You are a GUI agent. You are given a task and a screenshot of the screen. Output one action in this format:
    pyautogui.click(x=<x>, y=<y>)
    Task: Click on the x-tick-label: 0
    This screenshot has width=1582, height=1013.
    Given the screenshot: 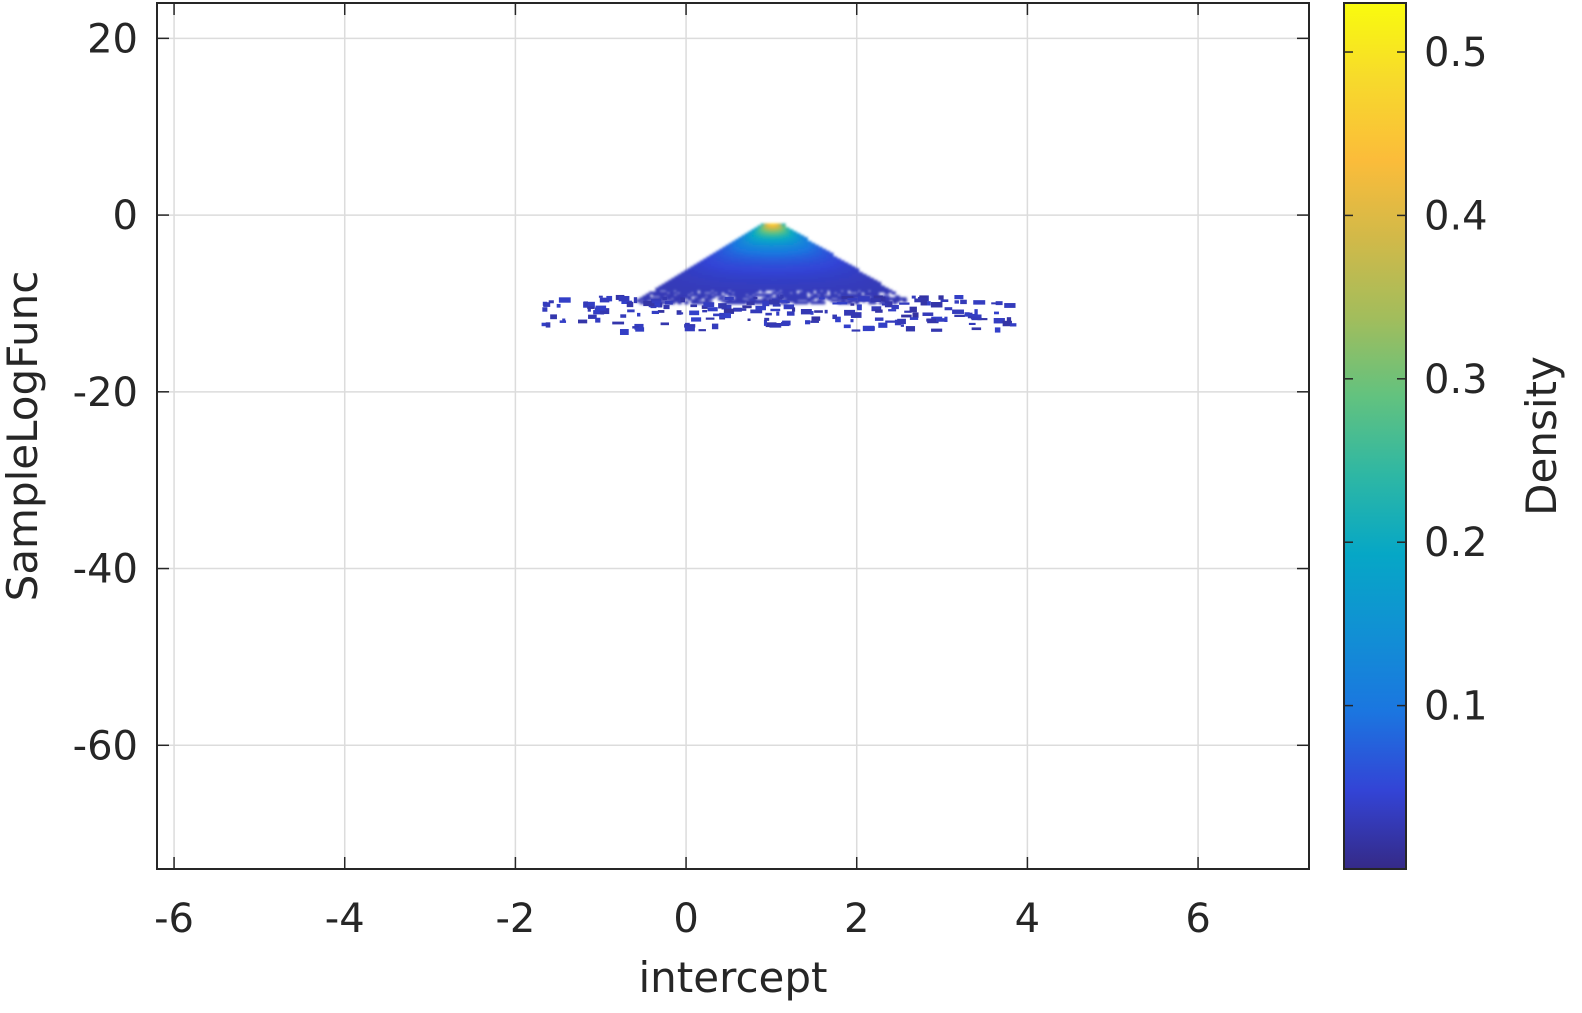 What is the action you would take?
    pyautogui.click(x=685, y=919)
    